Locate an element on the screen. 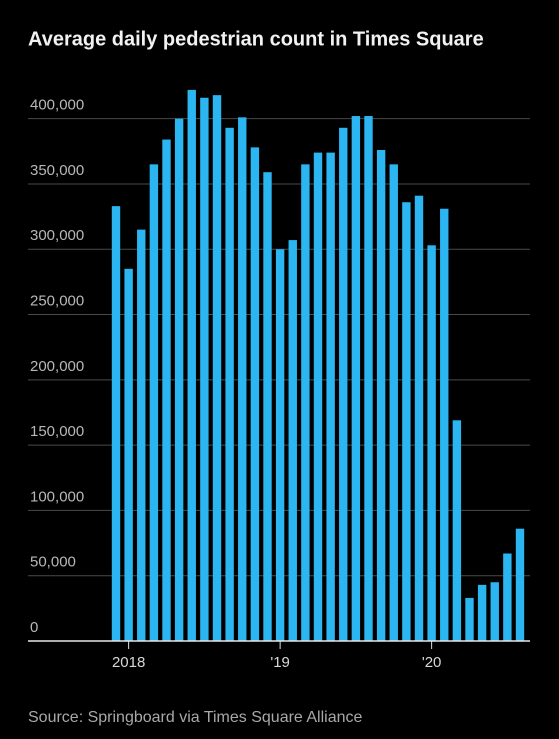  y-tick-label: 150,000 is located at coordinates (57, 431).